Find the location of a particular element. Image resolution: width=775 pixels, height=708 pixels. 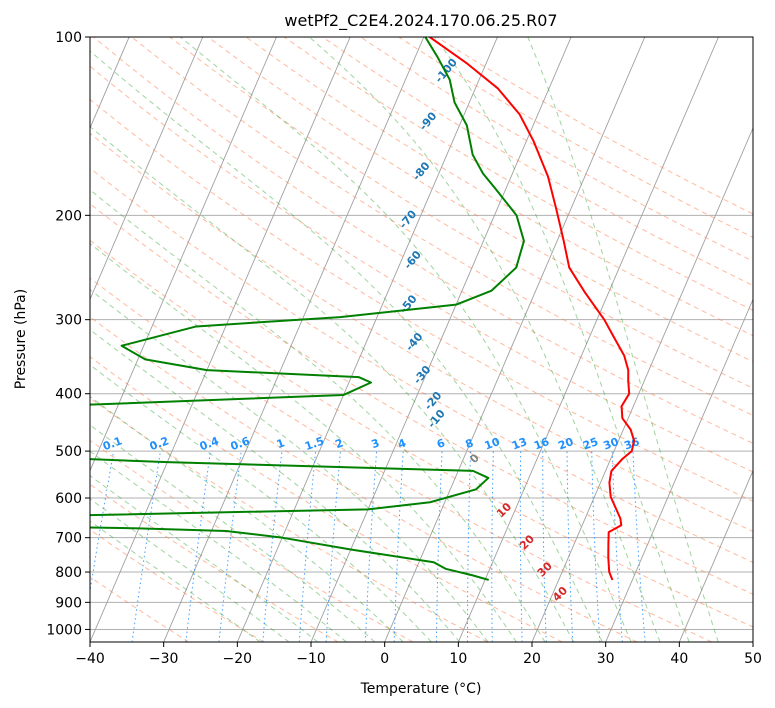

x-tick-label: −10 is located at coordinates (311, 659).